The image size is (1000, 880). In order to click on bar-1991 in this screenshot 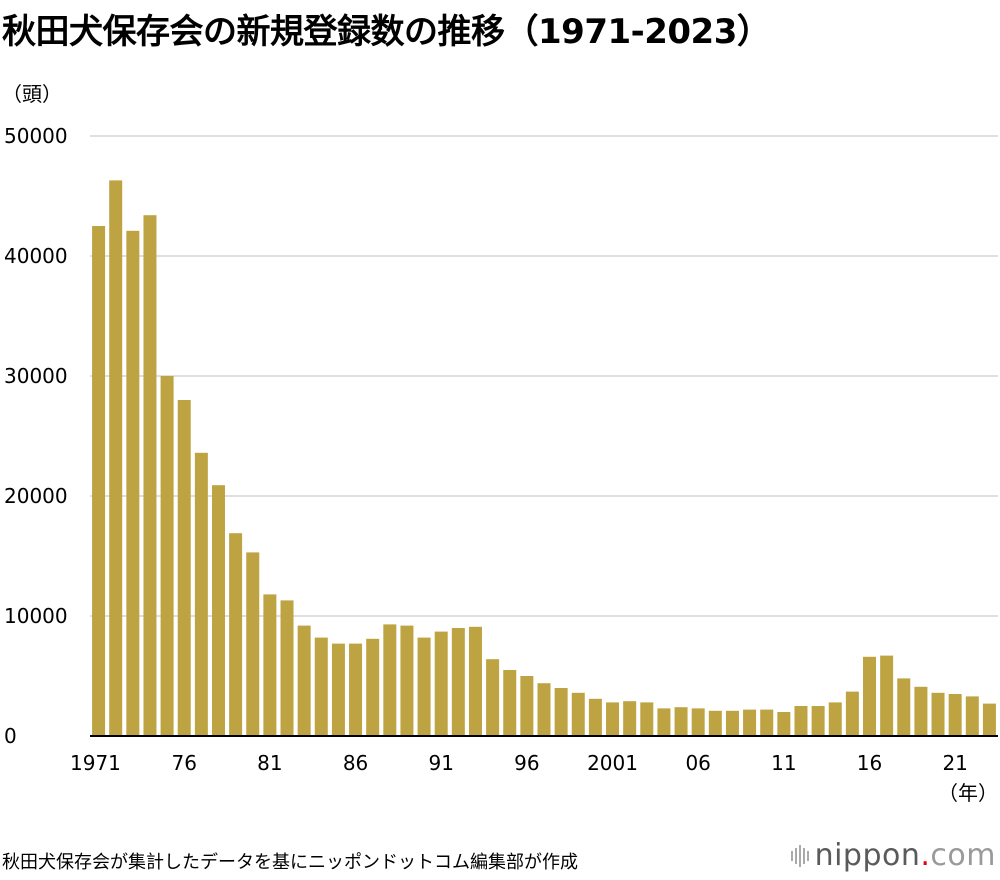, I will do `click(441, 683)`.